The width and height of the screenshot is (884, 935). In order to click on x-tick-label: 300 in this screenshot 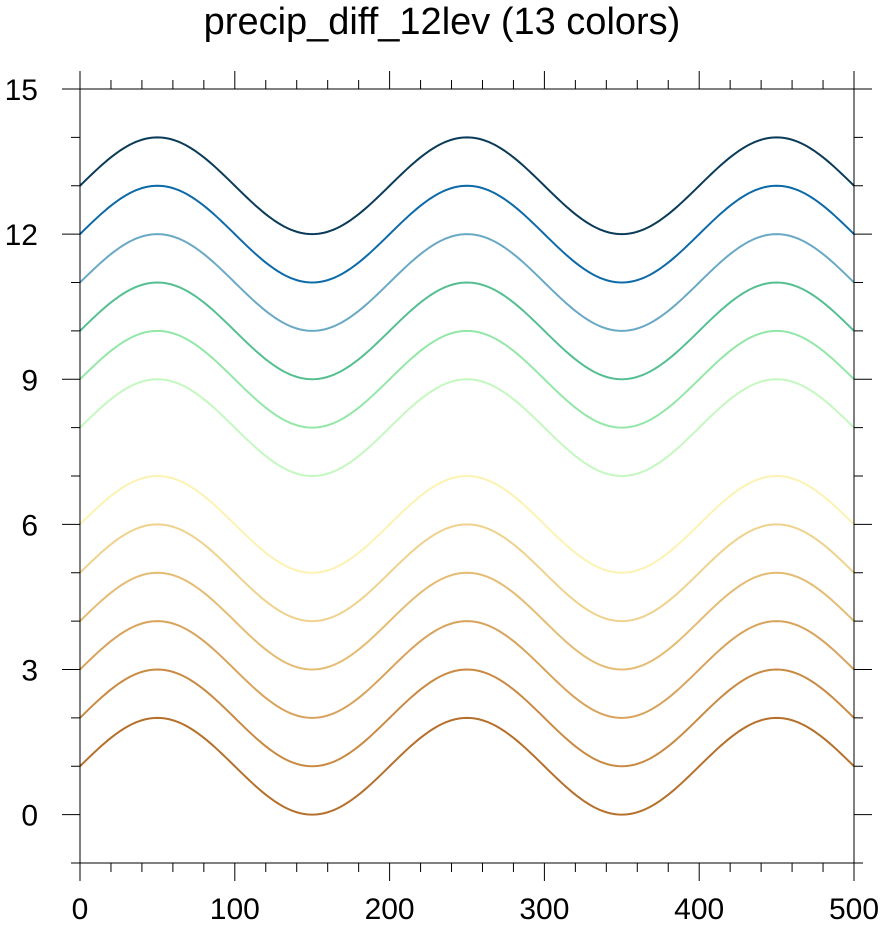, I will do `click(544, 909)`.